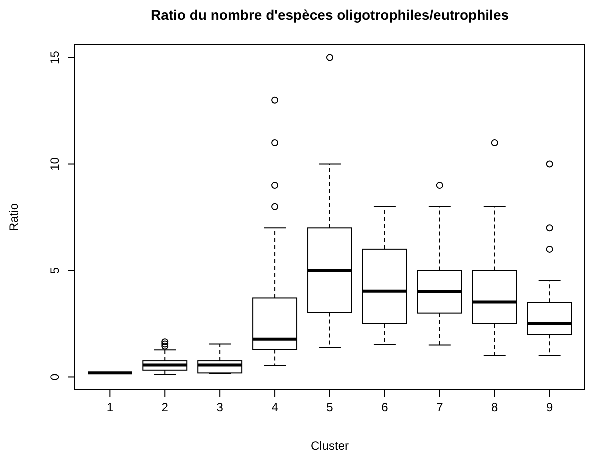  Describe the element at coordinates (330, 407) in the screenshot. I see `x-tick-label: 5` at that location.